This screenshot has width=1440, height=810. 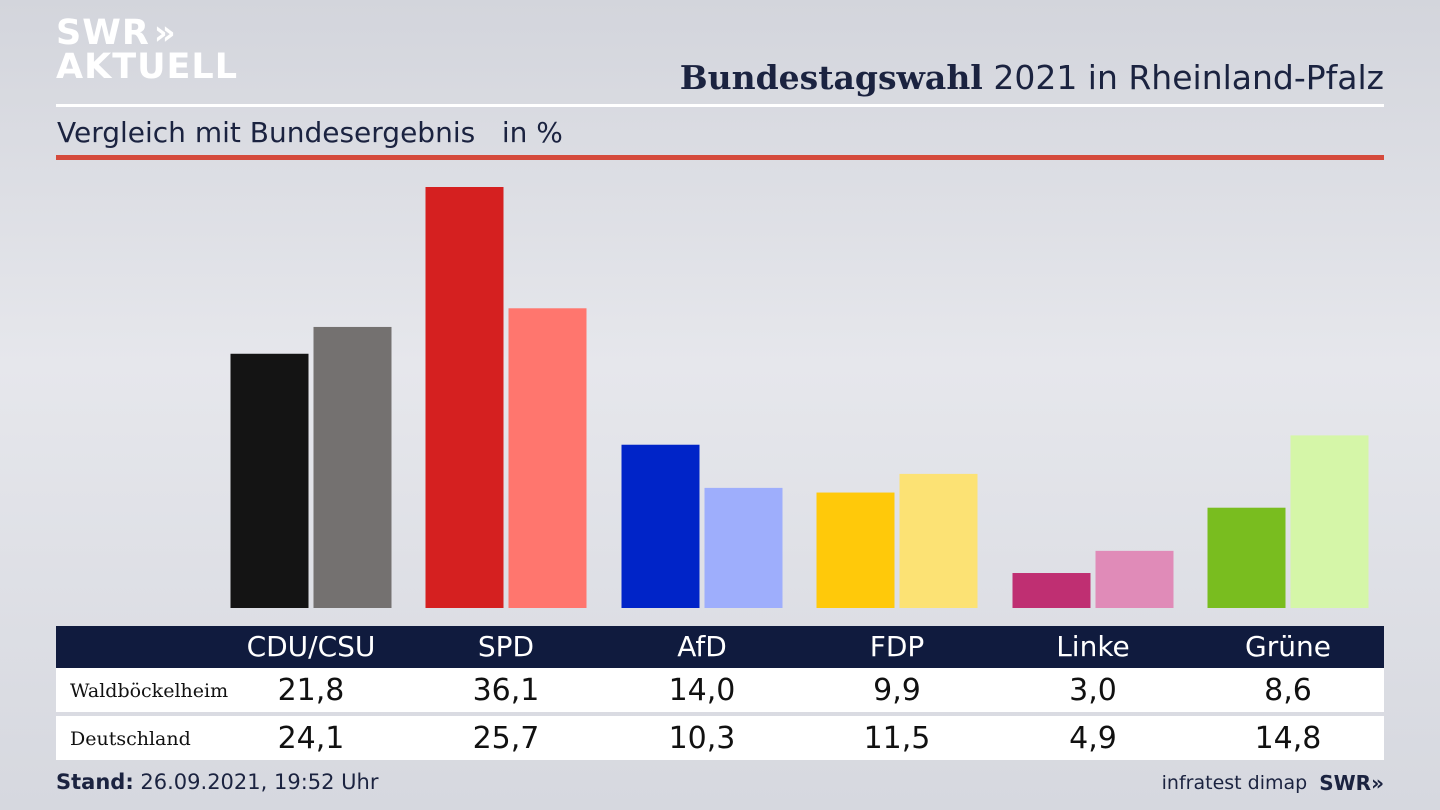 I want to click on swr-aktuell-logo: SWR » AKTUELL, so click(x=147, y=50).